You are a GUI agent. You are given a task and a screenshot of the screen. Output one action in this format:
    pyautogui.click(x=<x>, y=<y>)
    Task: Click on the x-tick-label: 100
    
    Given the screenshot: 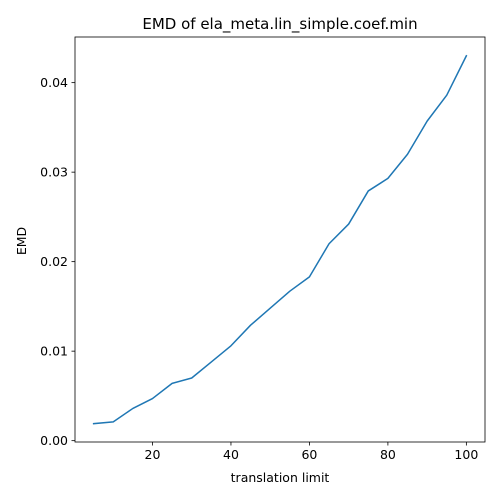 What is the action you would take?
    pyautogui.click(x=466, y=454)
    